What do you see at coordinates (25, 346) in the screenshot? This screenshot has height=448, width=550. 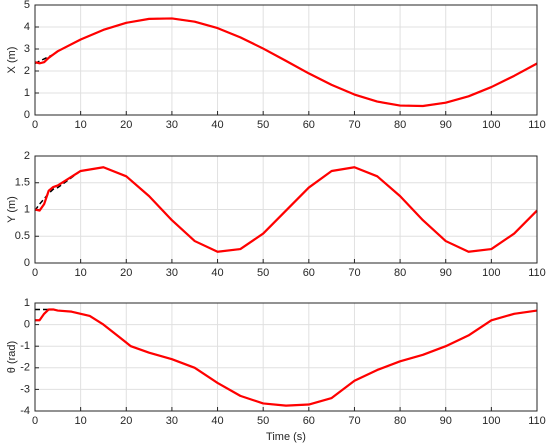 I see `y-tick-label: -1` at bounding box center [25, 346].